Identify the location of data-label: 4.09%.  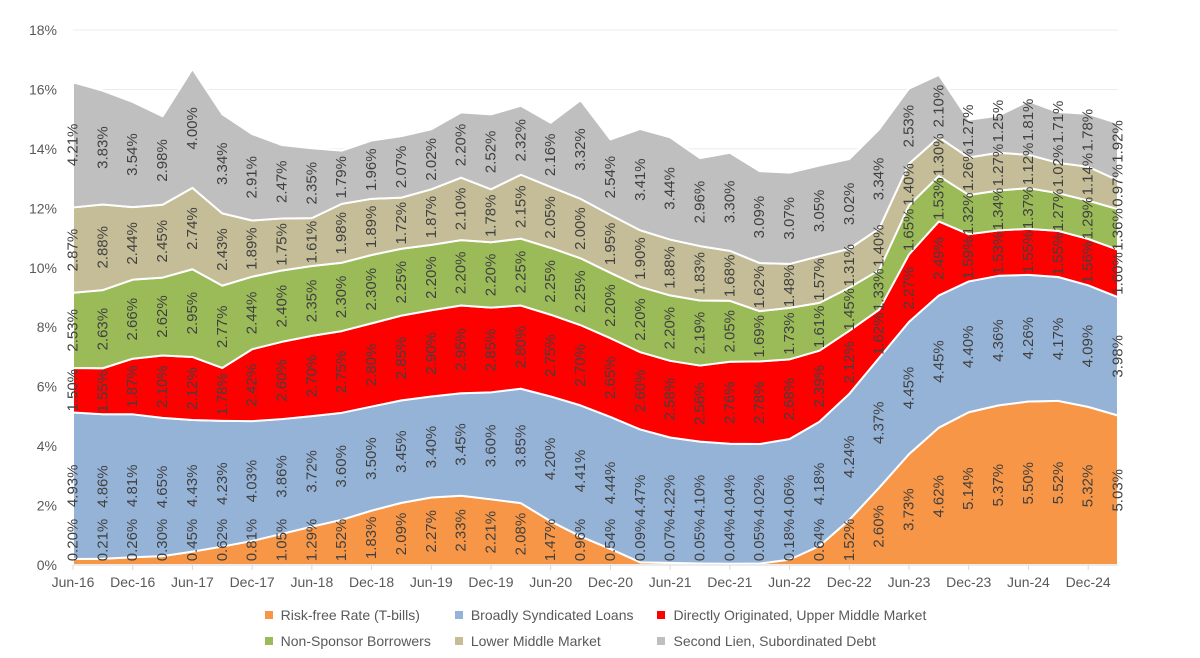
(1088, 346).